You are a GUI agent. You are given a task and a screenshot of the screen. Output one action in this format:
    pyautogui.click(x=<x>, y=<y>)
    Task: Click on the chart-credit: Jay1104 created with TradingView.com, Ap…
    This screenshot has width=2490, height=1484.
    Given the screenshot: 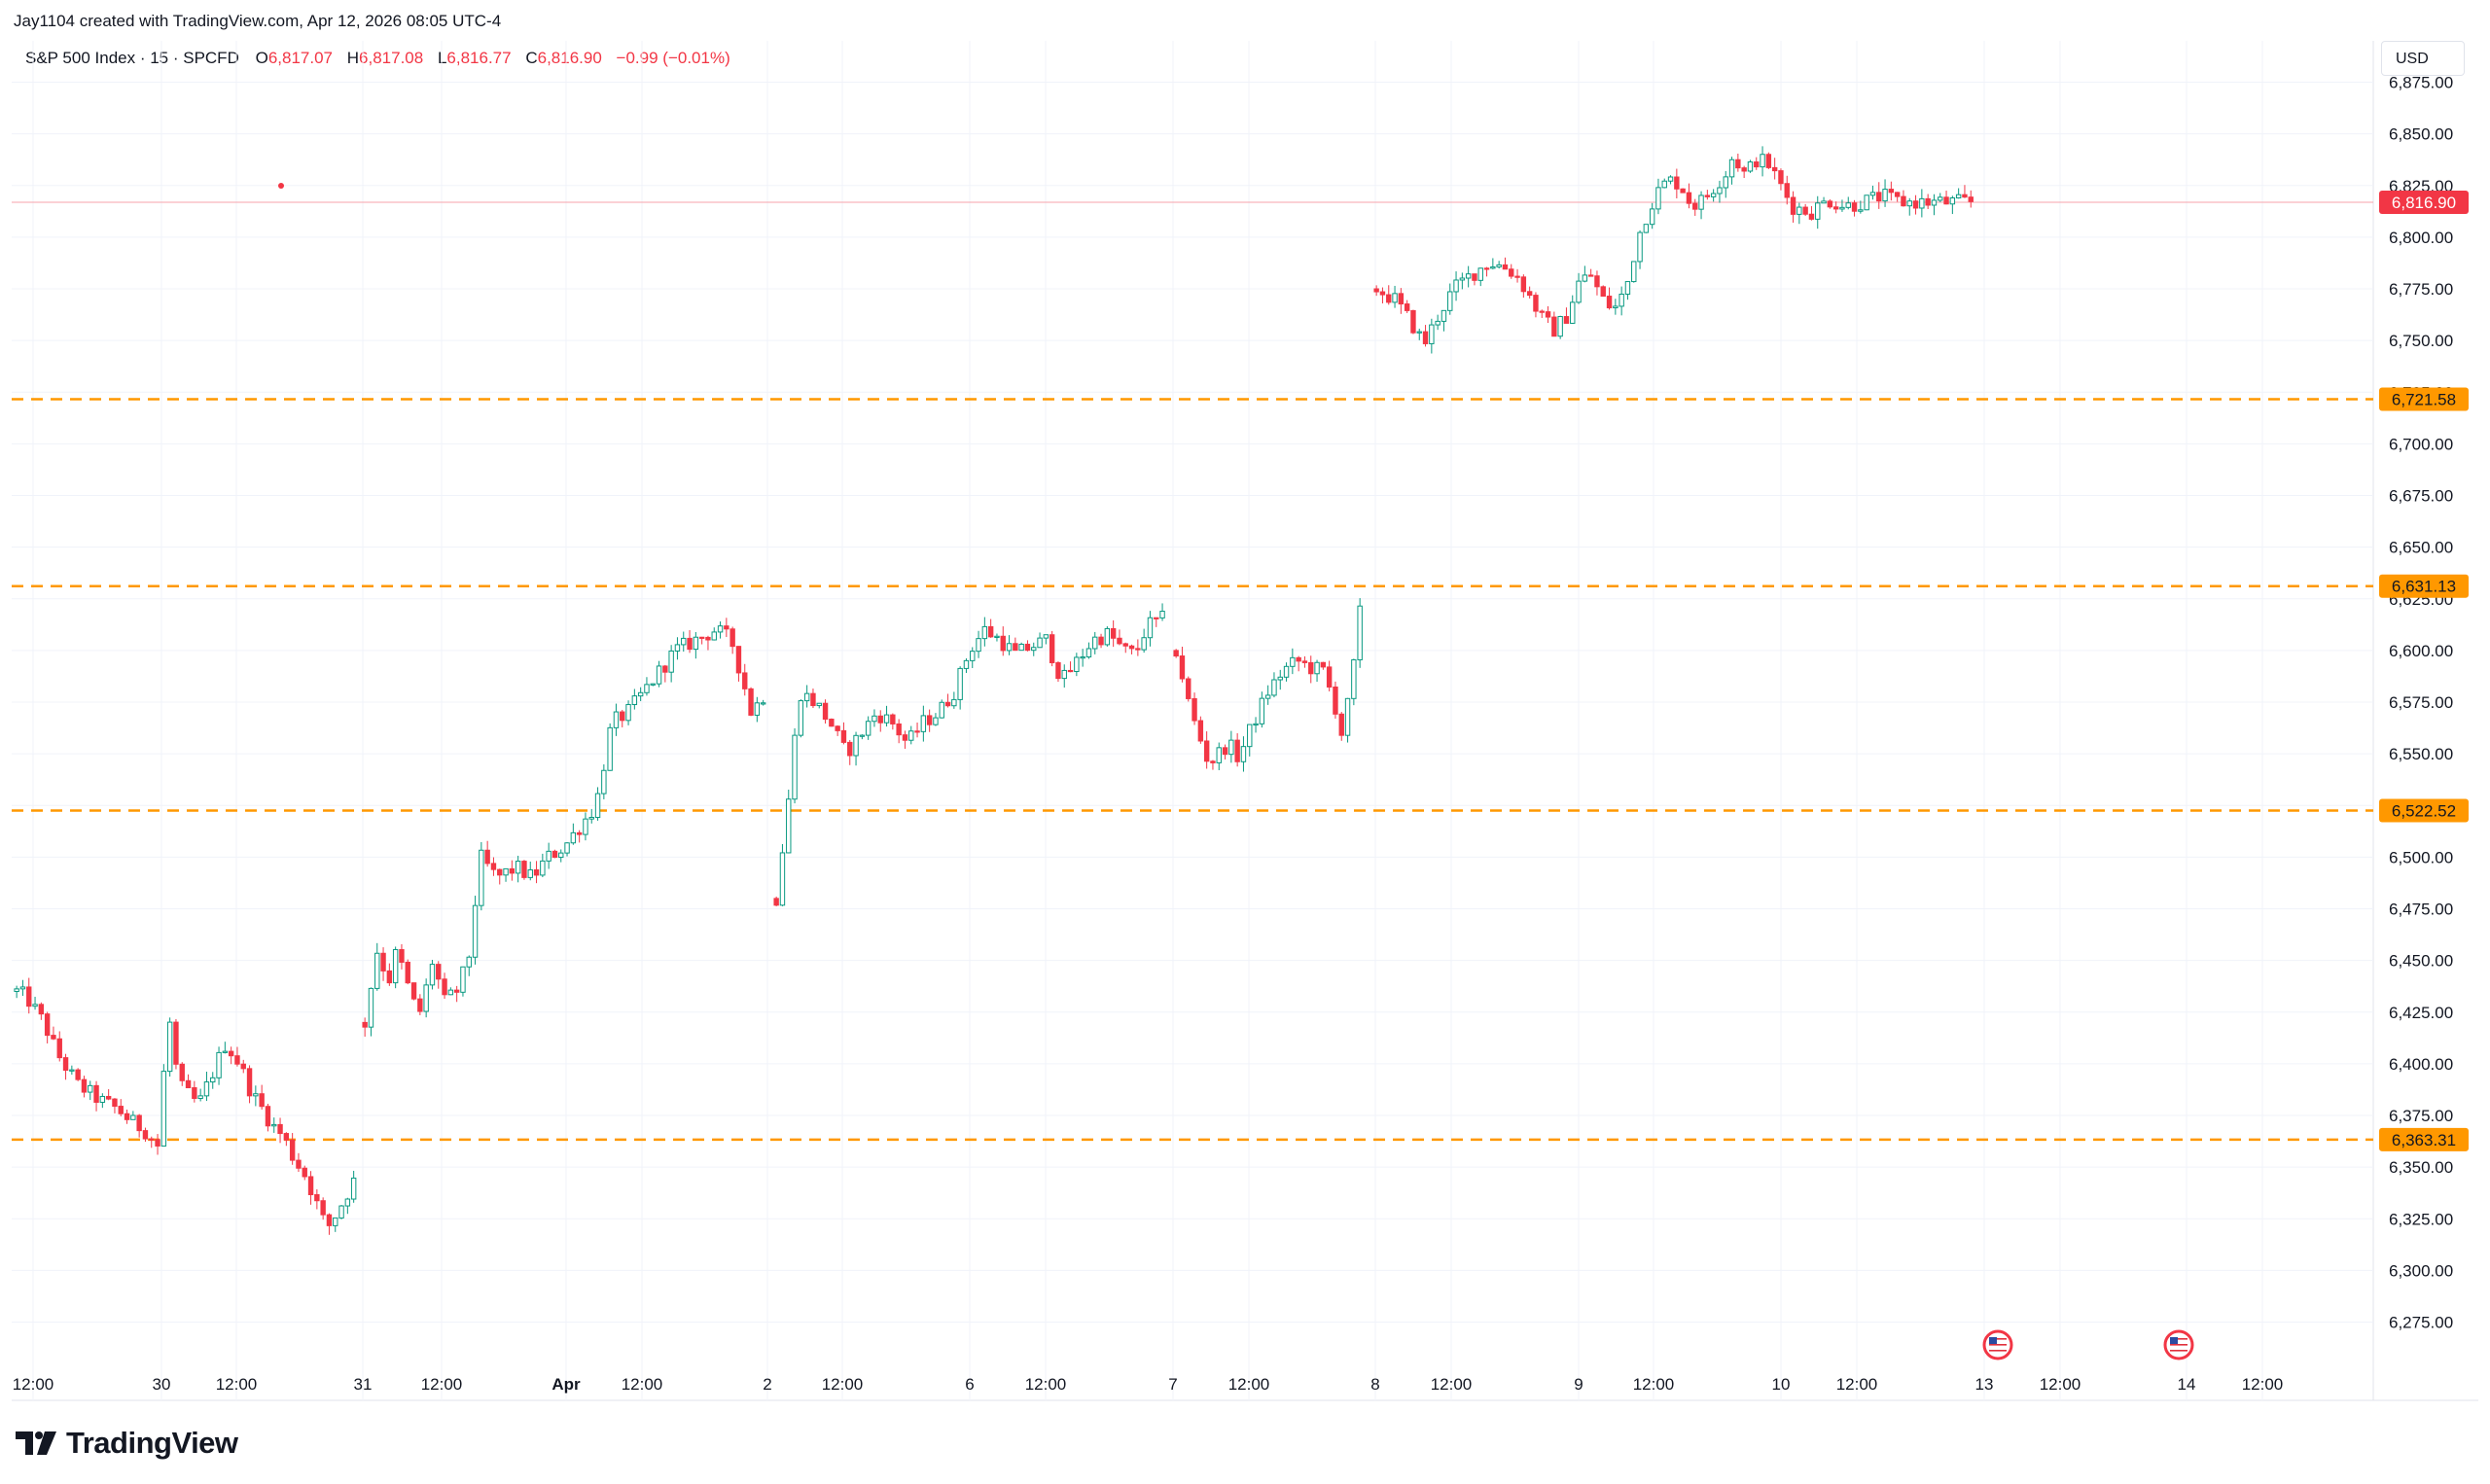 What is the action you would take?
    pyautogui.click(x=258, y=21)
    